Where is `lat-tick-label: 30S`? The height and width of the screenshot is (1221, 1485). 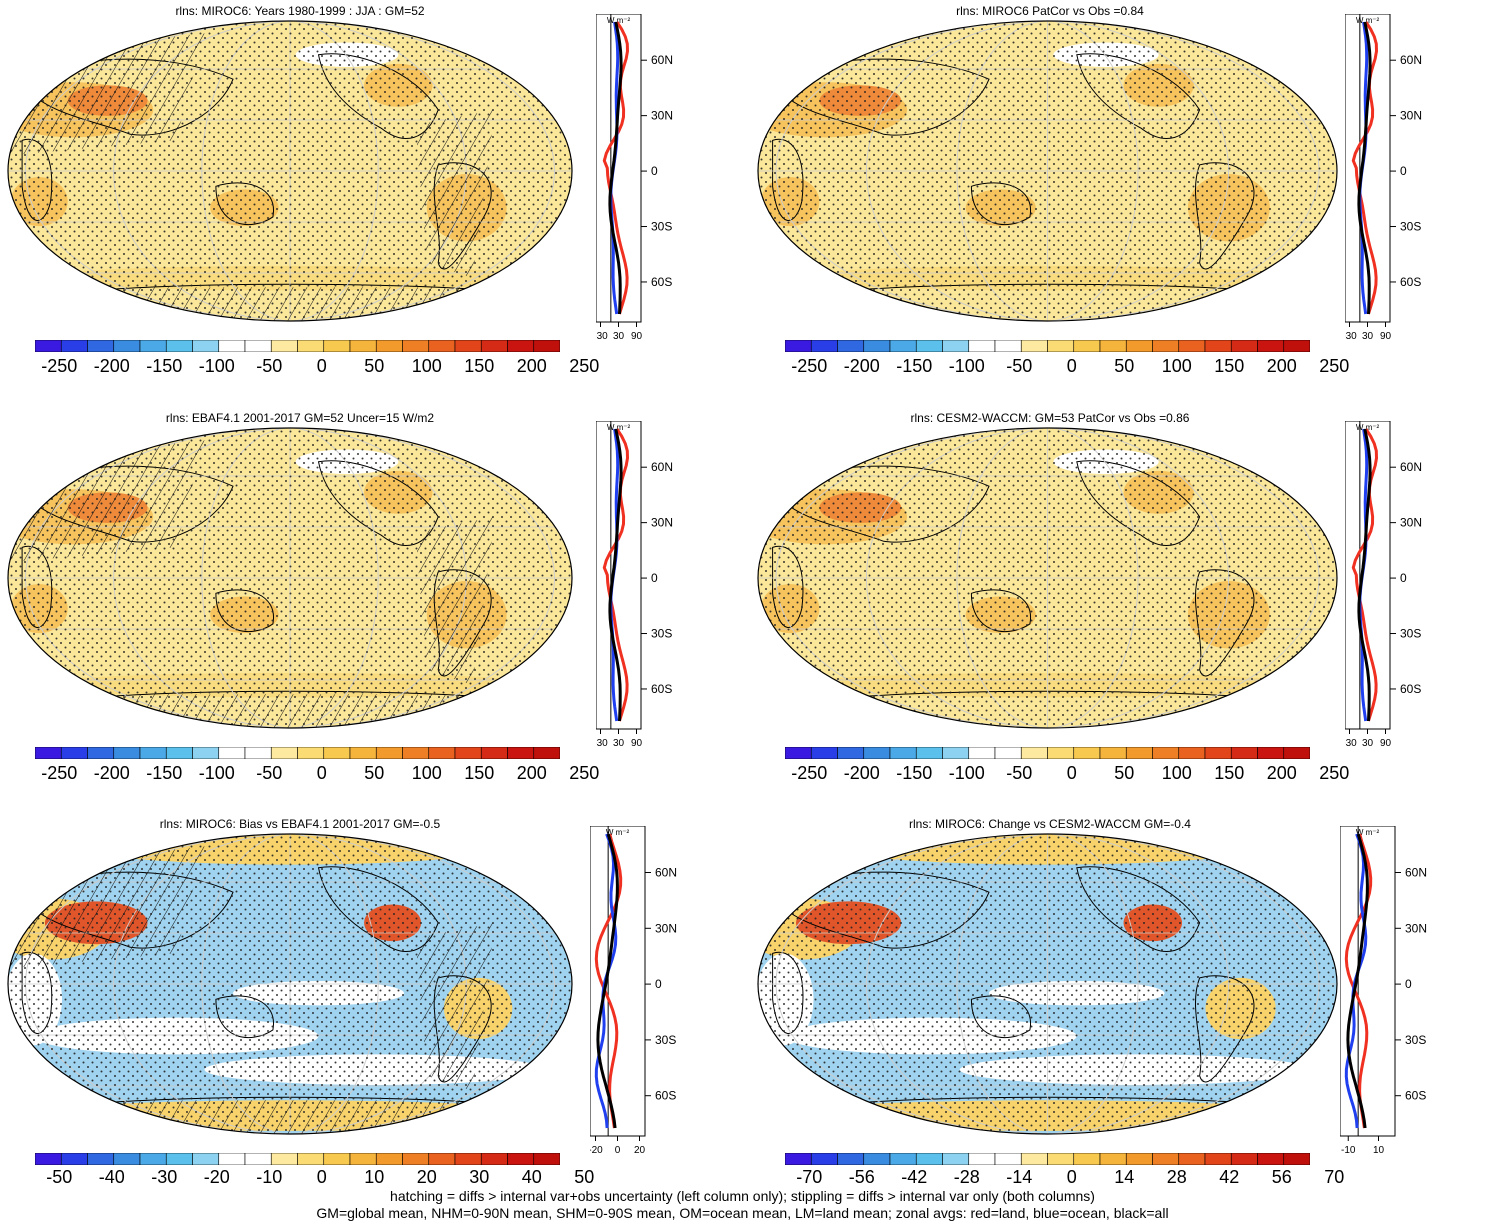 lat-tick-label: 30S is located at coordinates (661, 227).